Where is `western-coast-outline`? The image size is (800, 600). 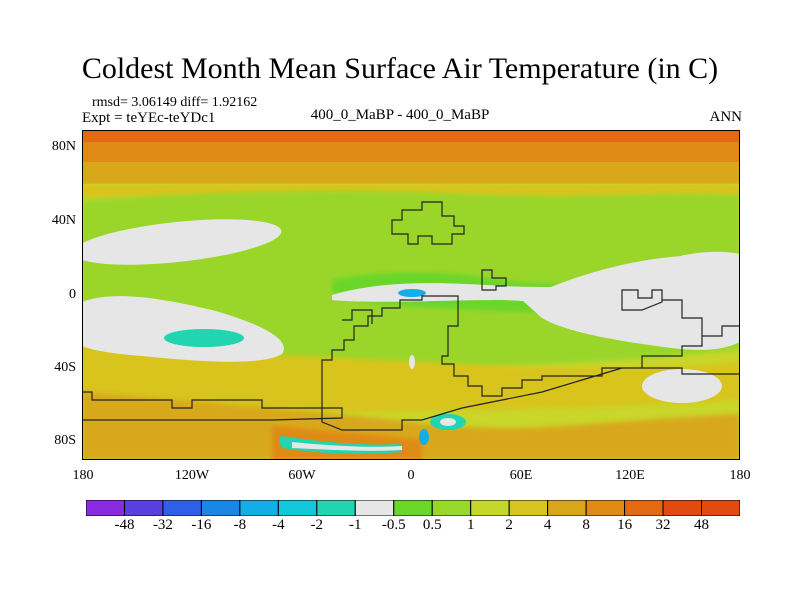
western-coast-outline is located at coordinates (357, 316).